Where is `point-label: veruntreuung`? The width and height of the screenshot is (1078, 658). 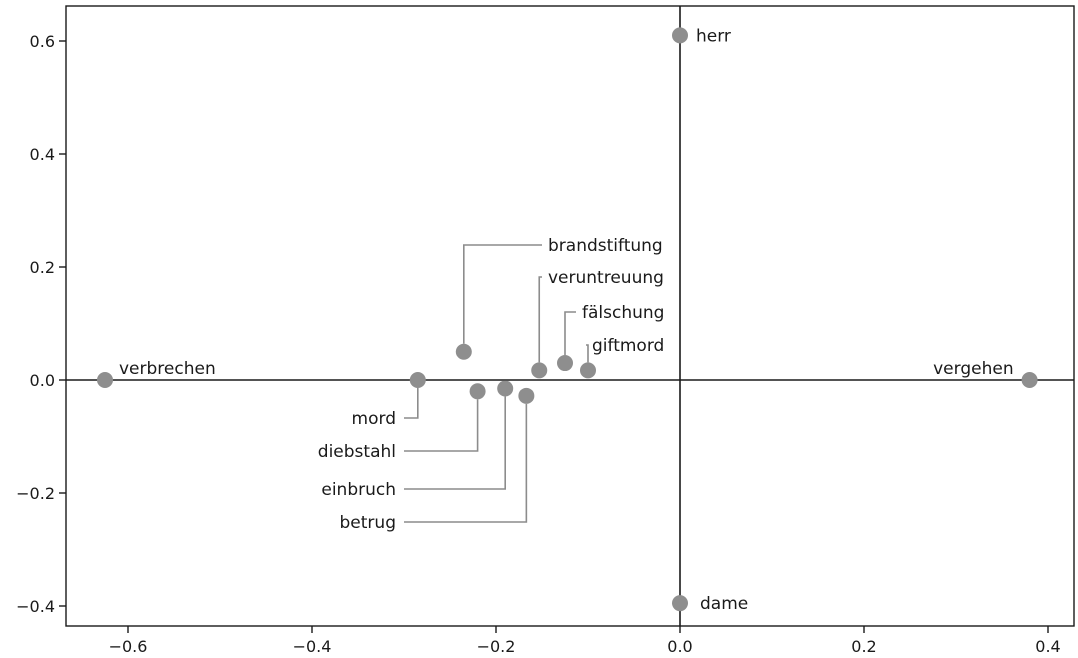
point-label: veruntreuung is located at coordinates (606, 278).